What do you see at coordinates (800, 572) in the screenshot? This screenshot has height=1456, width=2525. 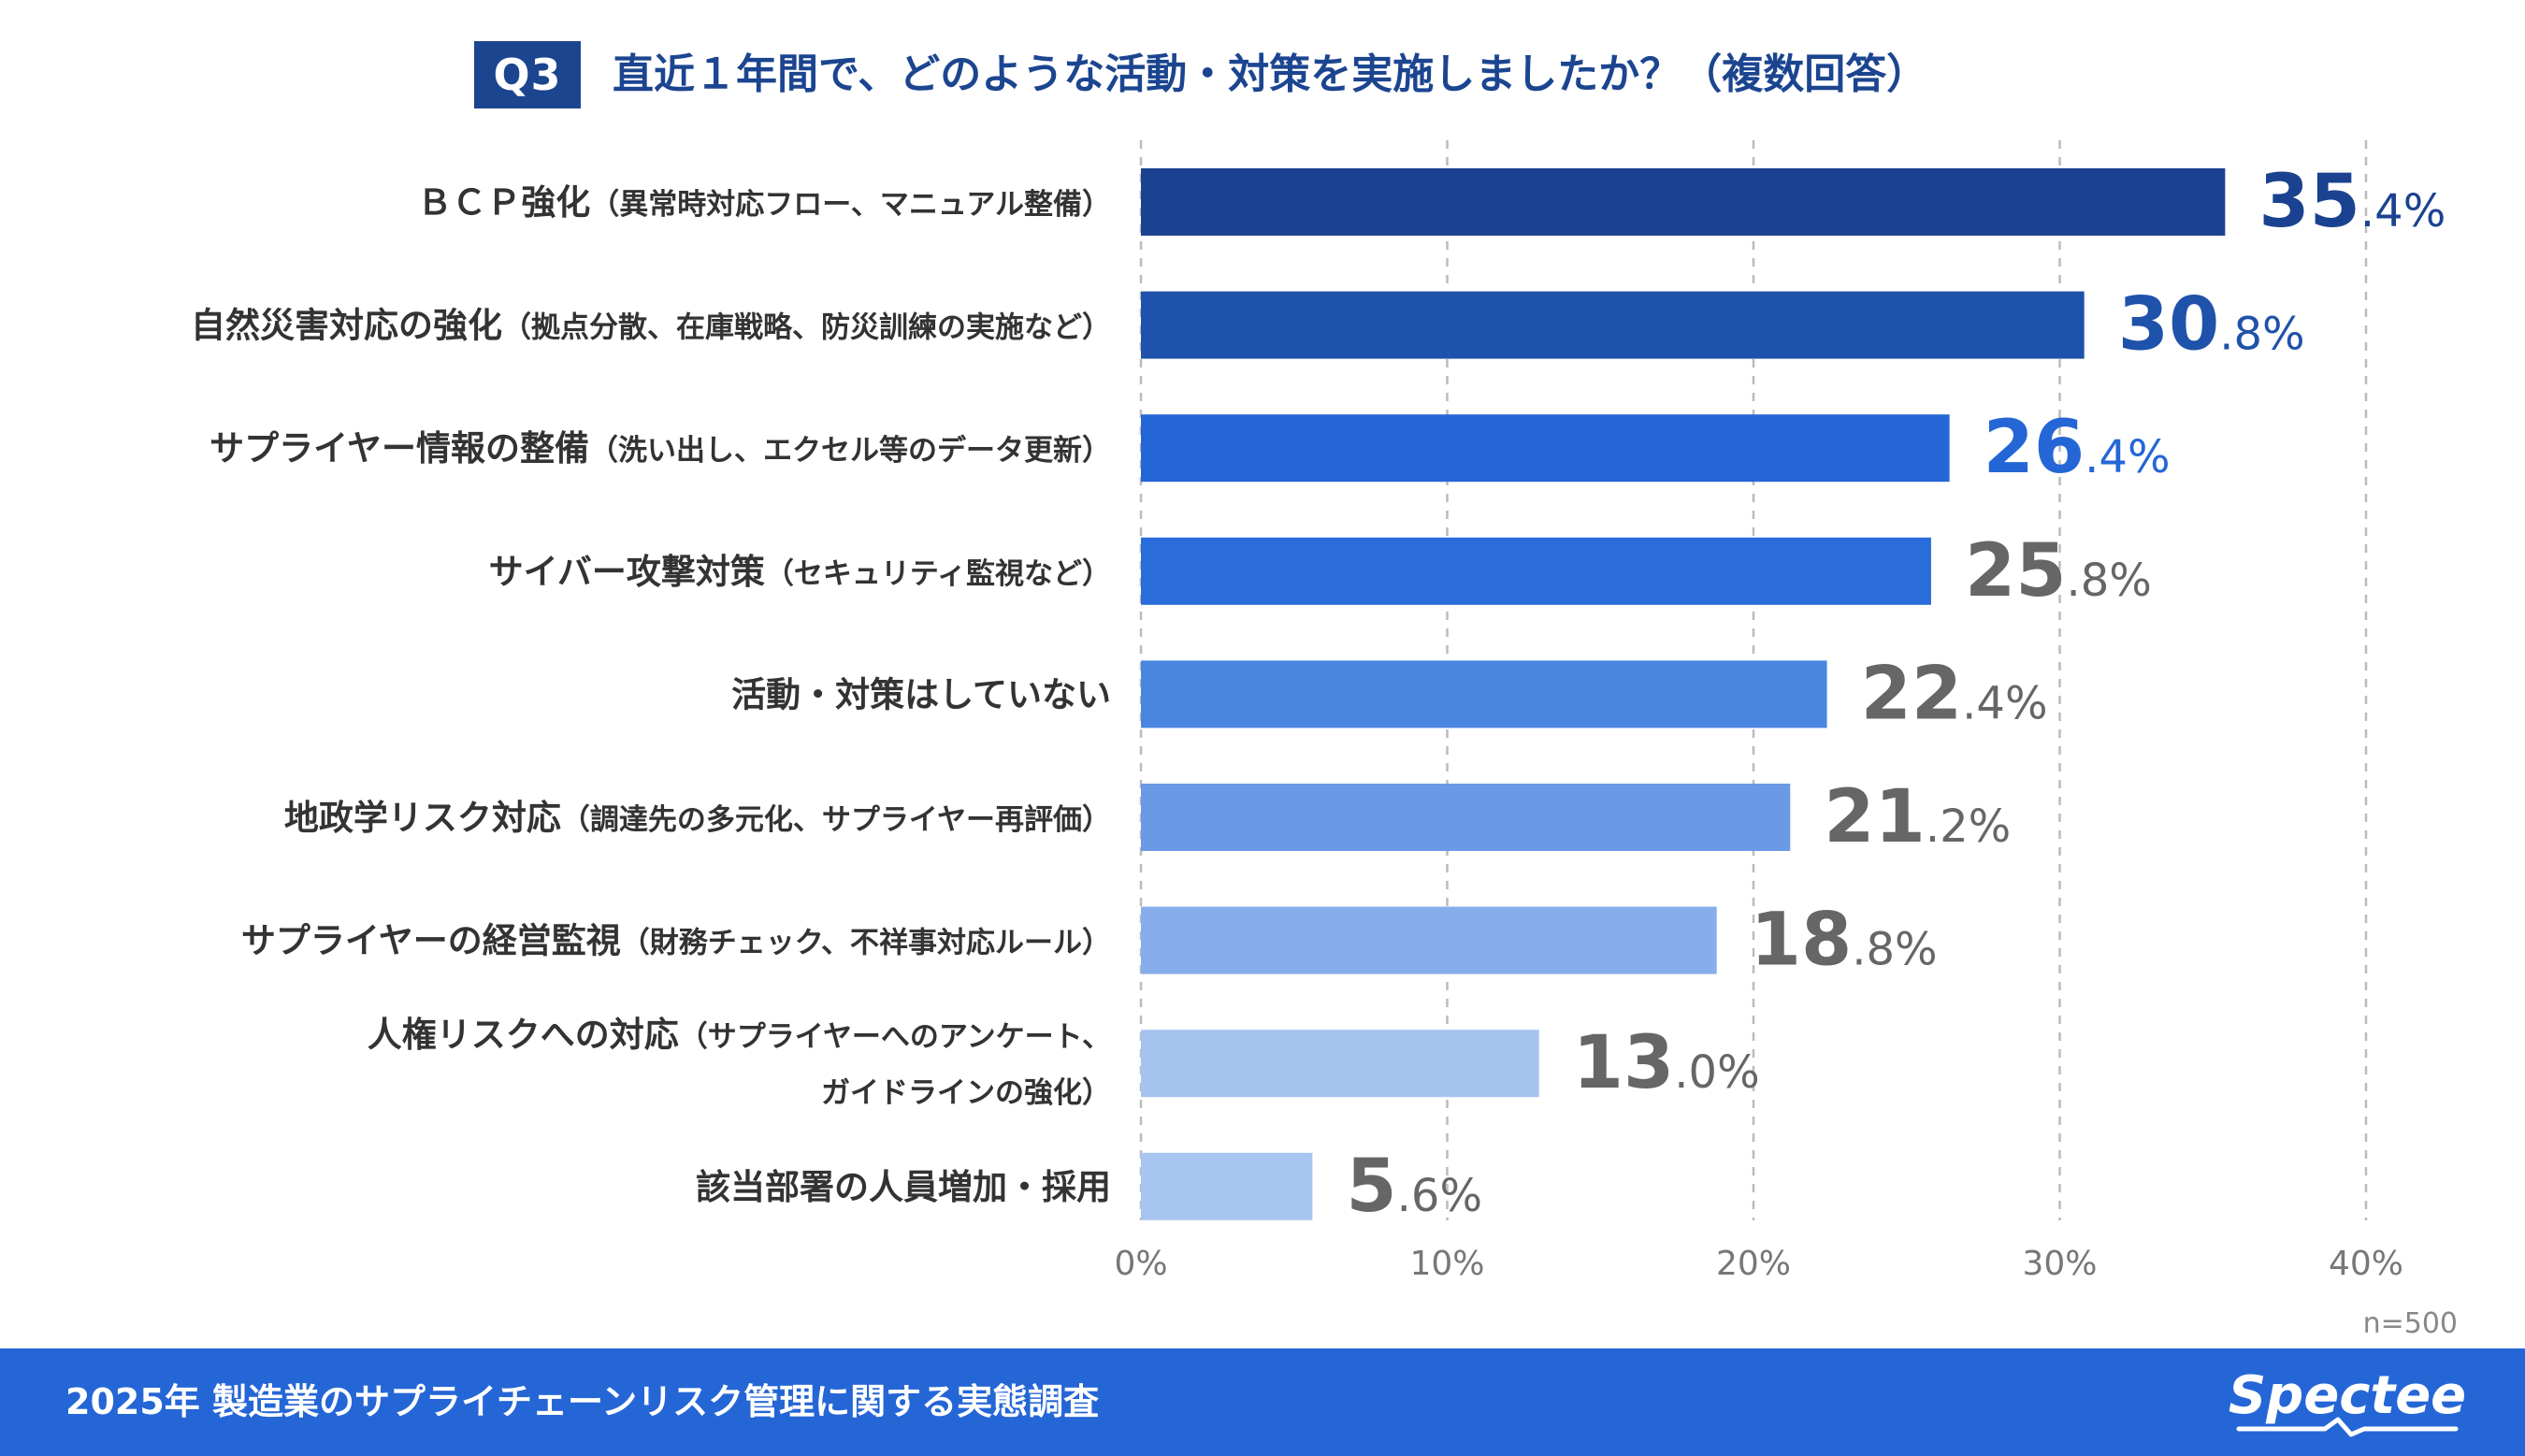 I see `category-label: サイバー攻撃対策（セキュリティ監視など）` at bounding box center [800, 572].